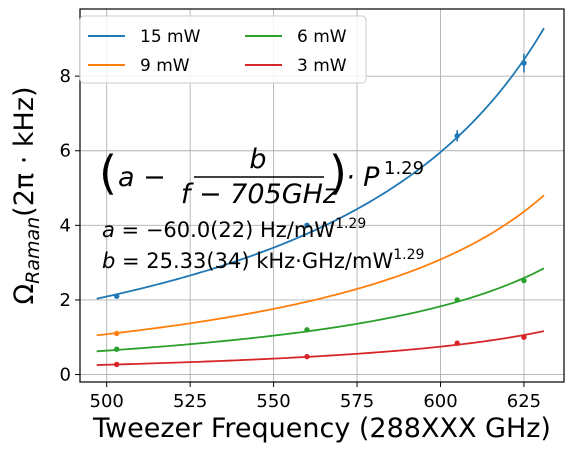 The height and width of the screenshot is (452, 575). I want to click on legend-label-15mw: 15 mW, so click(170, 37).